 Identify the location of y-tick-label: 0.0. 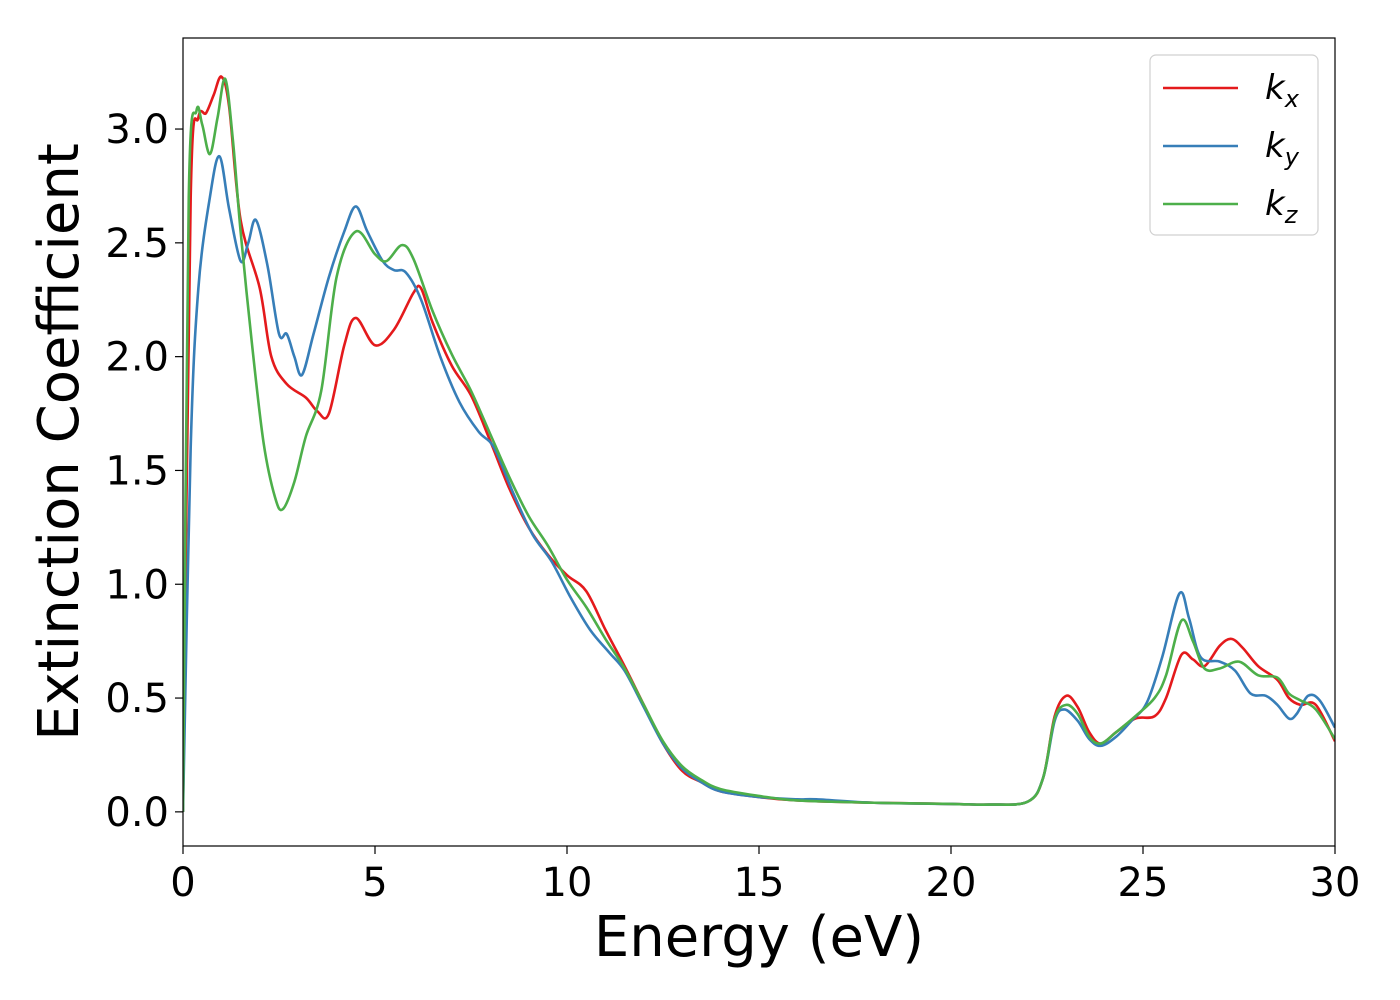
(137, 813).